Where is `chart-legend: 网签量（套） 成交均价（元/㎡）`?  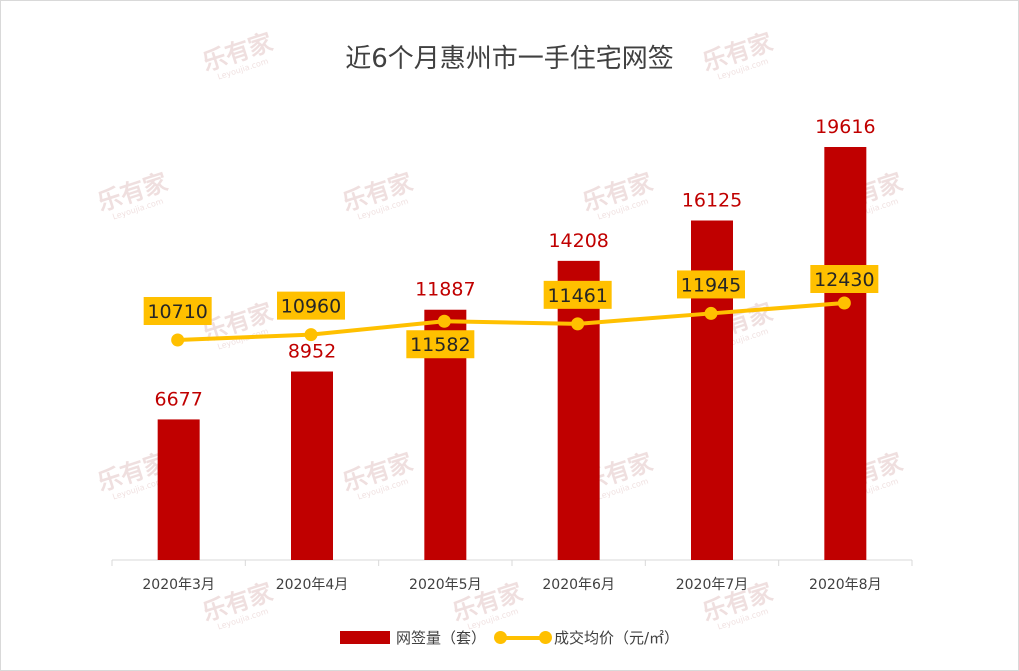
chart-legend: 网签量（套） 成交均价（元/㎡） is located at coordinates (509, 637).